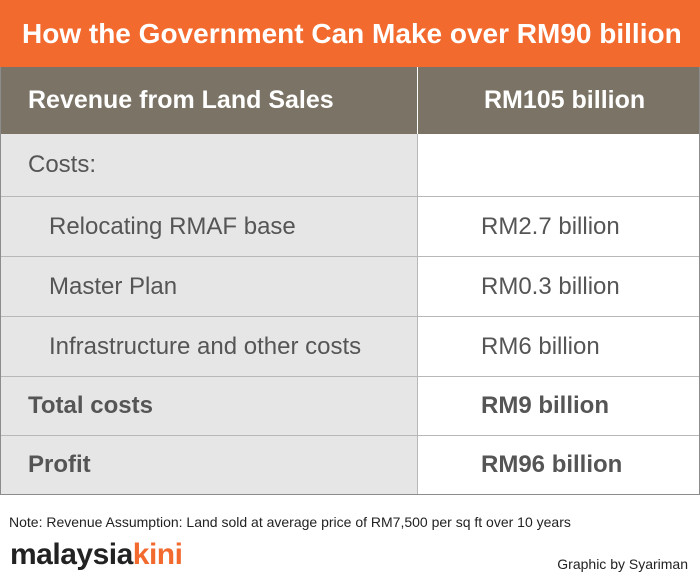 The width and height of the screenshot is (700, 583). Describe the element at coordinates (209, 100) in the screenshot. I see `header-label: Revenue from Land Sales` at that location.